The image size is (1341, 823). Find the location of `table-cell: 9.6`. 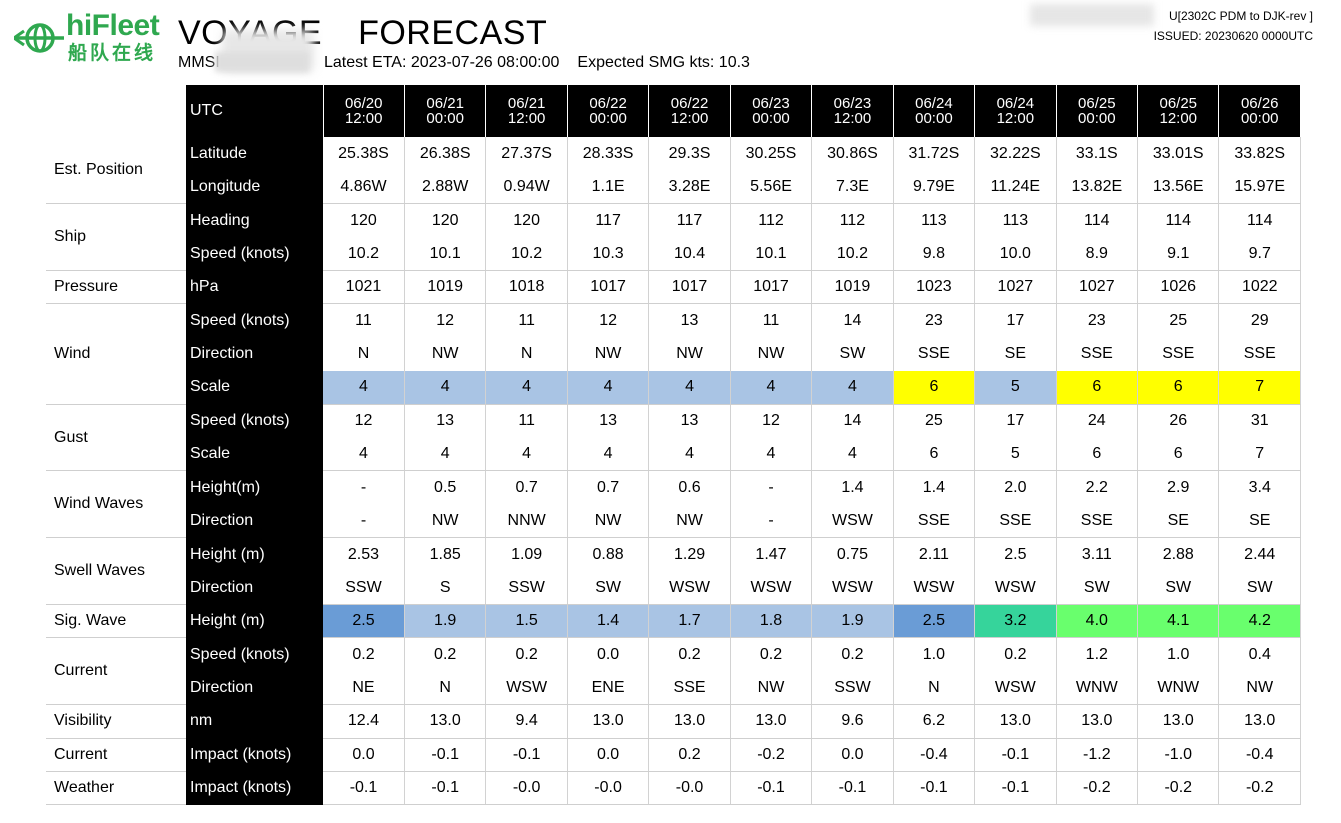

table-cell: 9.6 is located at coordinates (852, 721).